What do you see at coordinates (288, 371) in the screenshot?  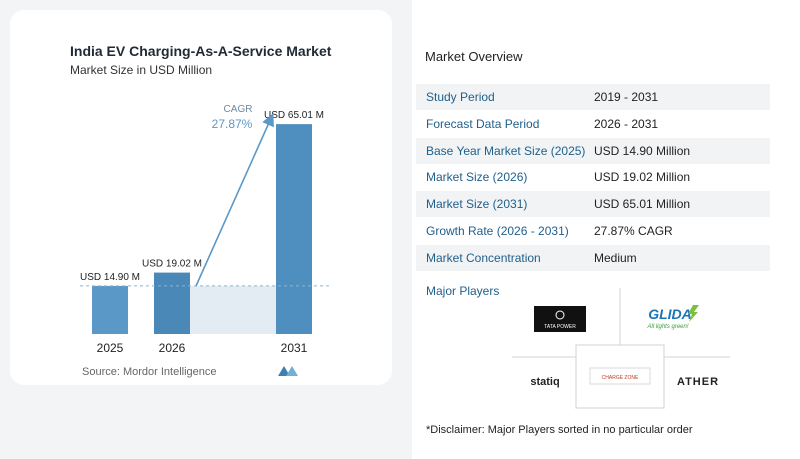 I see `brand-logo-icon` at bounding box center [288, 371].